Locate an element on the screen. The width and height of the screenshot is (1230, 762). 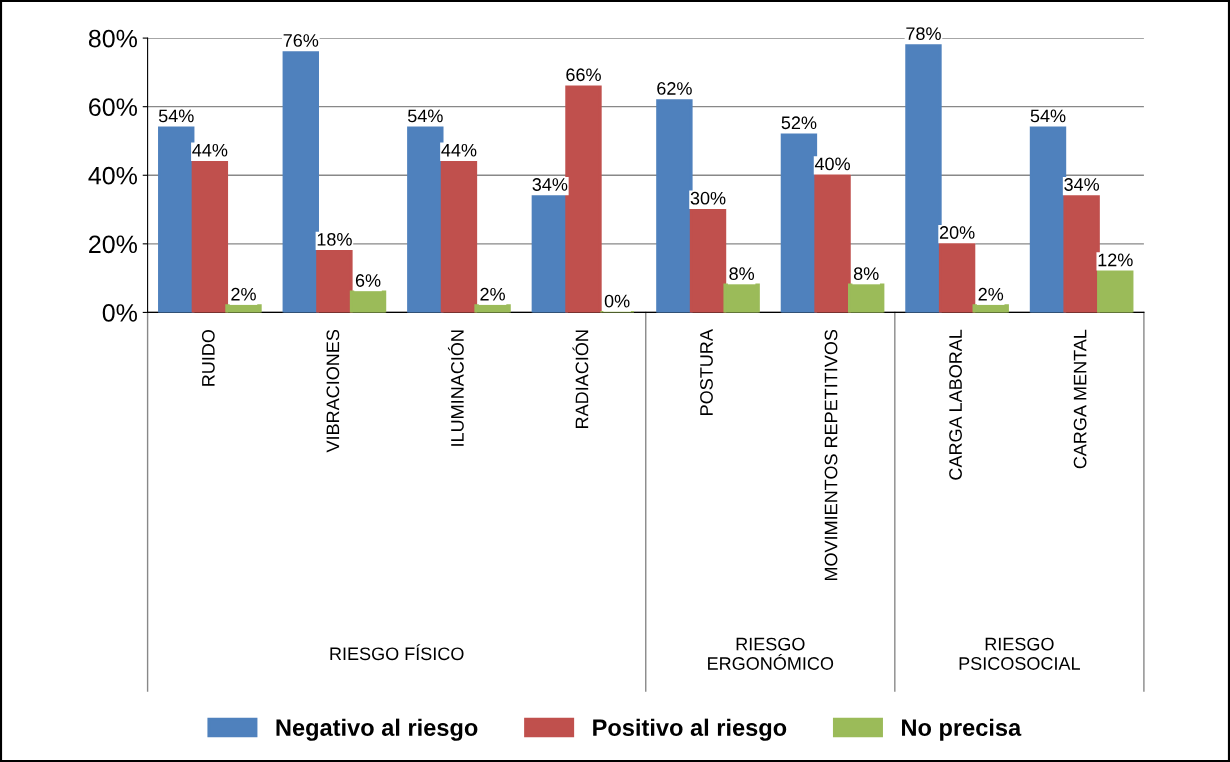
data-label: 6% is located at coordinates (368, 280).